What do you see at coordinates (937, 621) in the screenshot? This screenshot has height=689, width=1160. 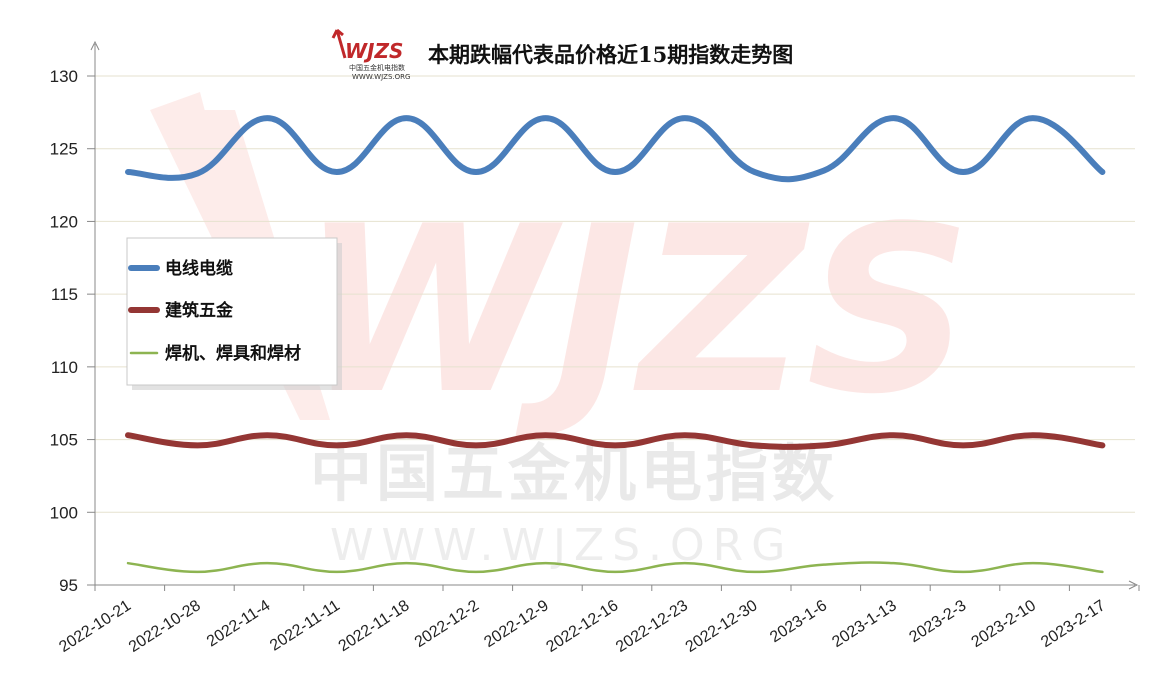 I see `x-tick-label: 2023-2-3` at bounding box center [937, 621].